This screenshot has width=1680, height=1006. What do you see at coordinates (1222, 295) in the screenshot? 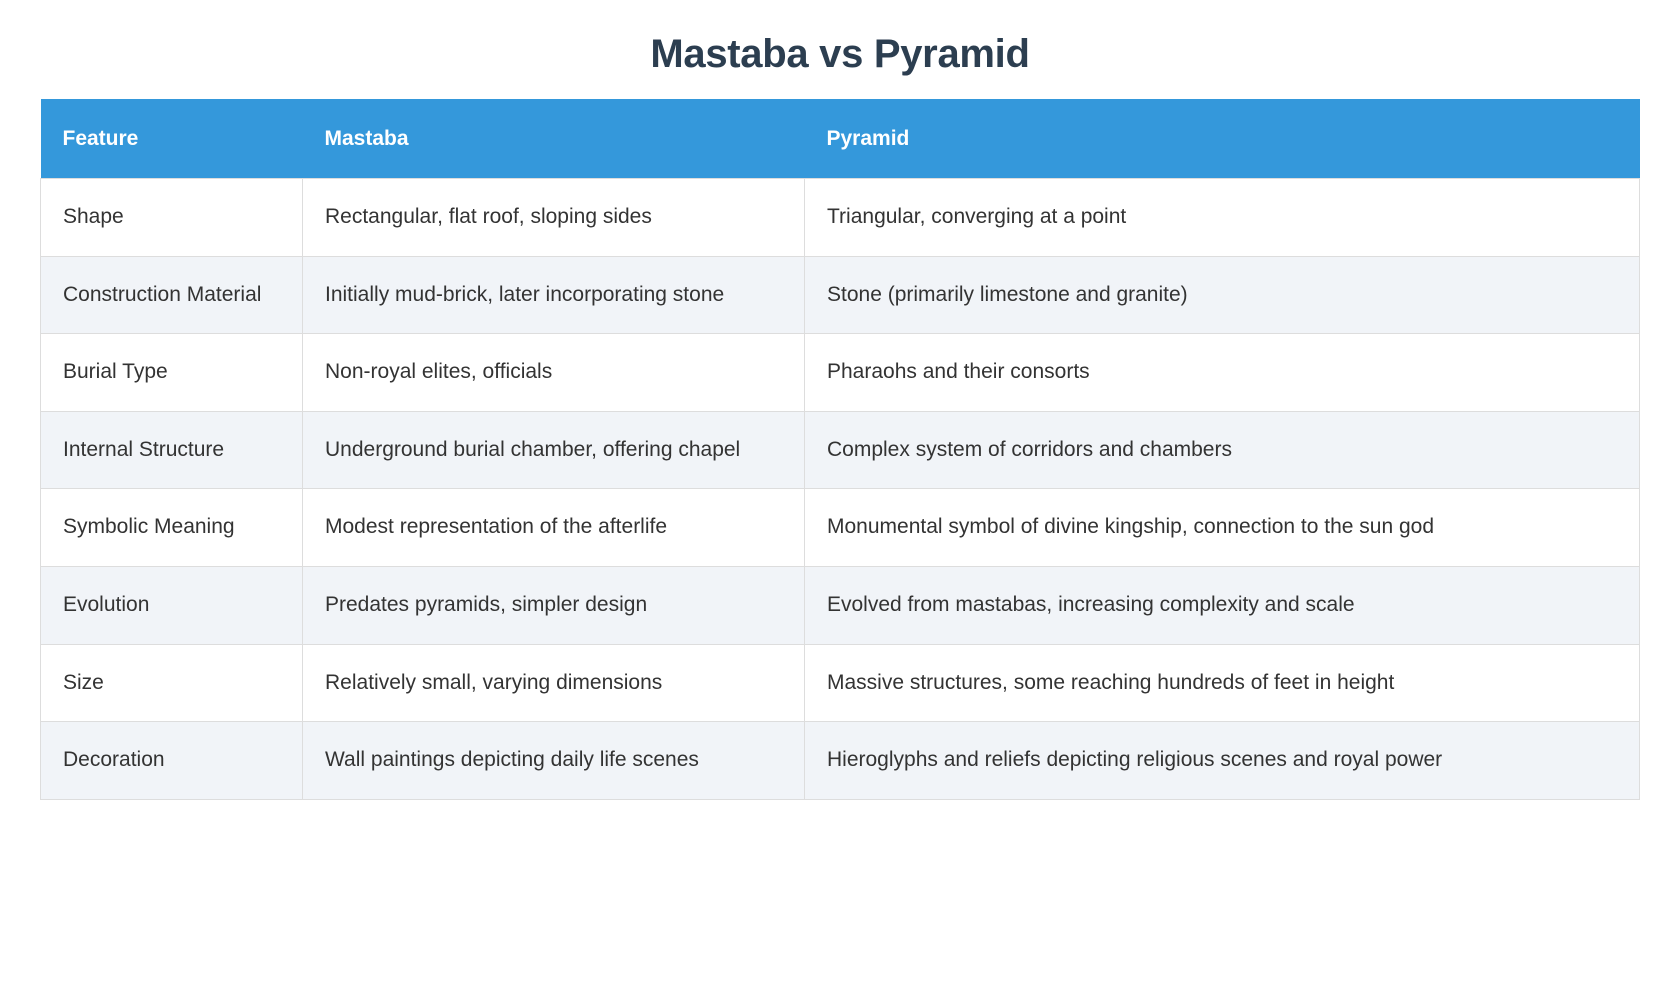
I see `cell-pyramid: Stone (primarily limestone and granite)` at bounding box center [1222, 295].